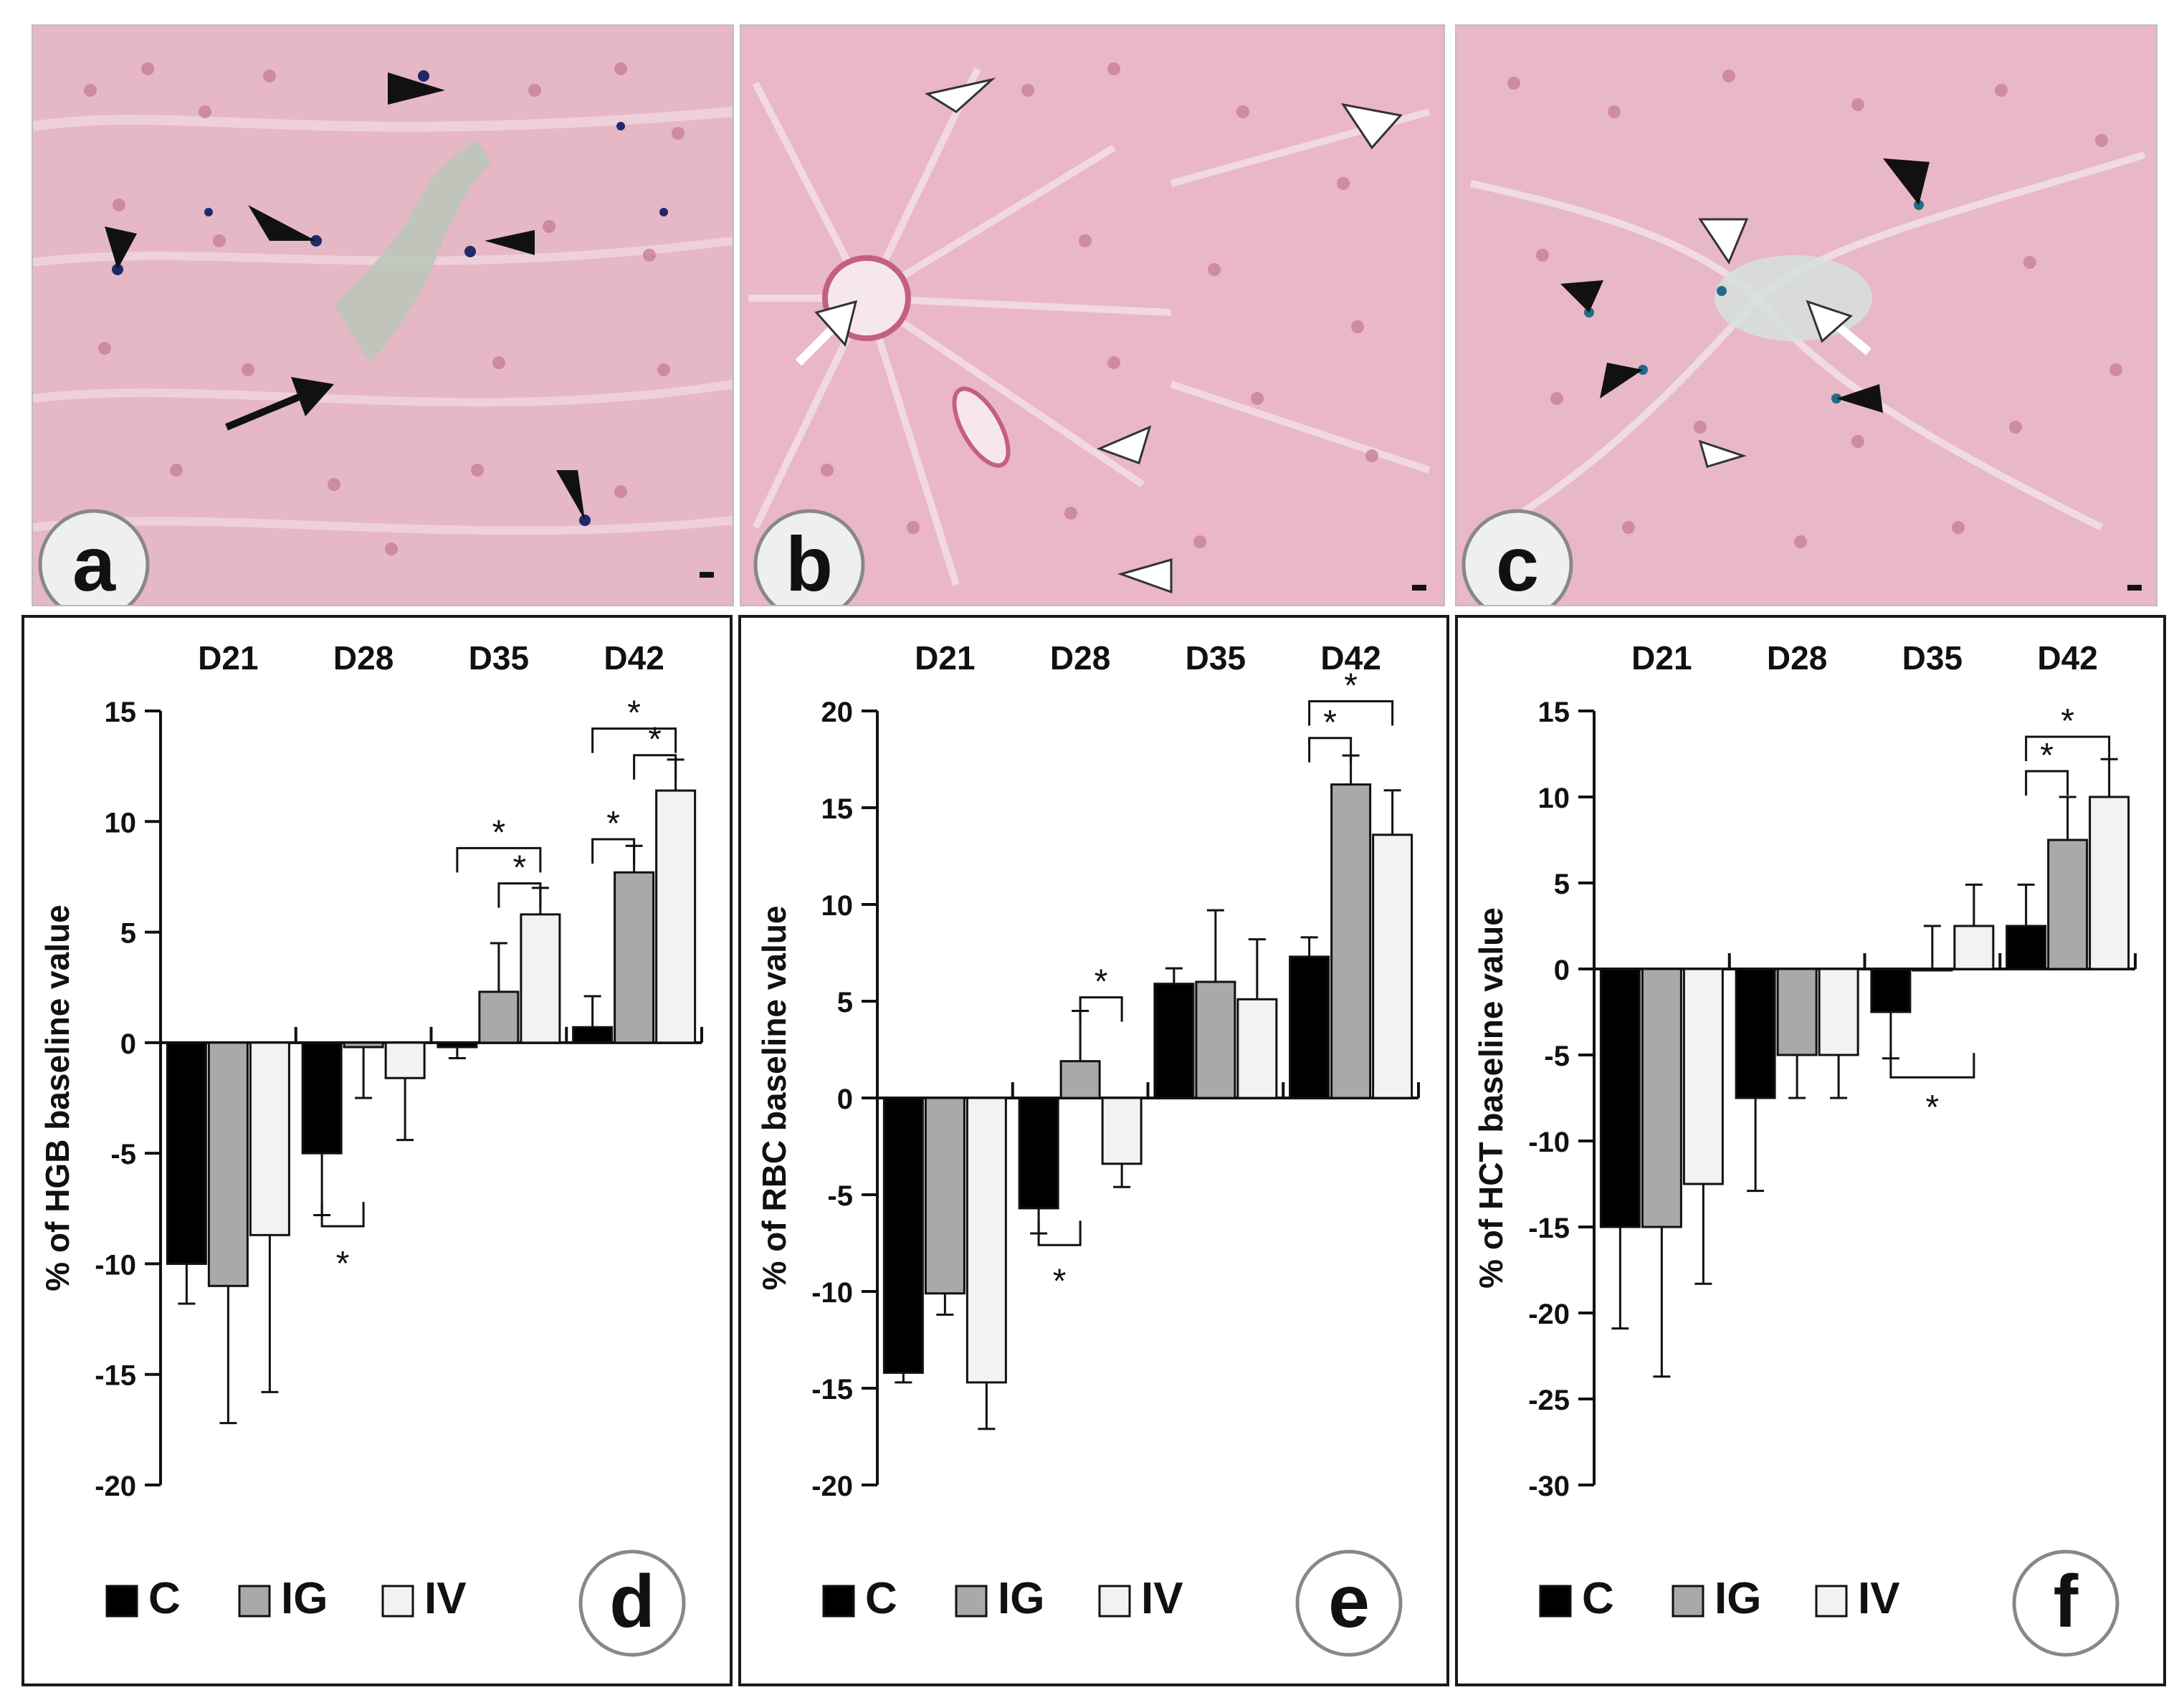  I want to click on bar-iv-d28, so click(1838, 1012).